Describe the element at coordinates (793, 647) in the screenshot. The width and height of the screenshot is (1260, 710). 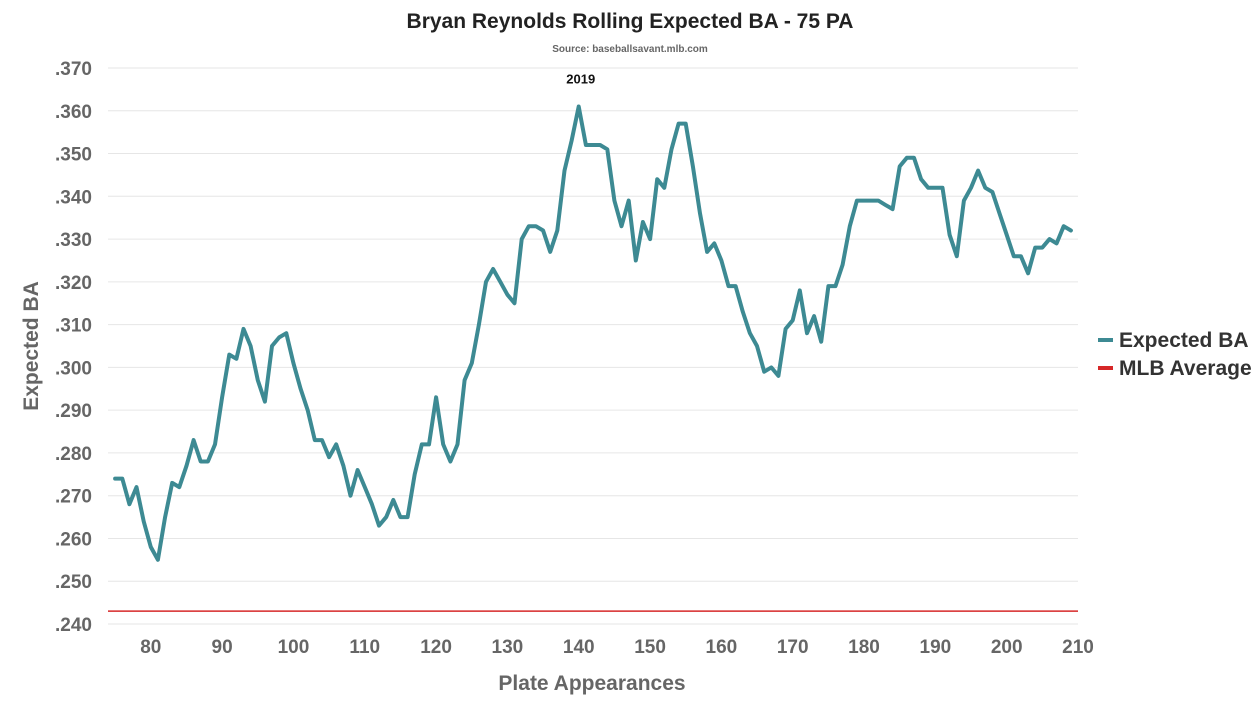
I see `x-tick-label: 170` at that location.